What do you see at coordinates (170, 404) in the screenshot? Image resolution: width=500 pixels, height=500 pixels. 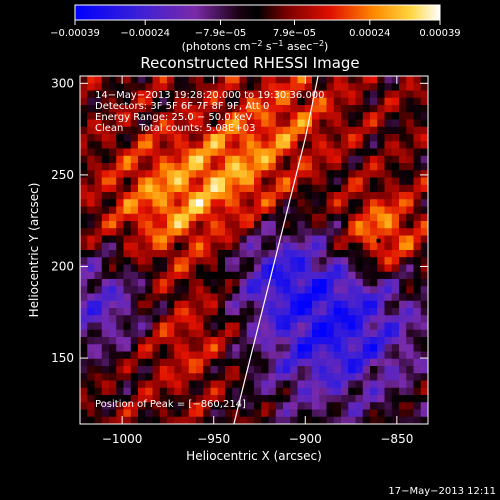 I see `peak-position-label: Position of Peak = [−860,214]` at bounding box center [170, 404].